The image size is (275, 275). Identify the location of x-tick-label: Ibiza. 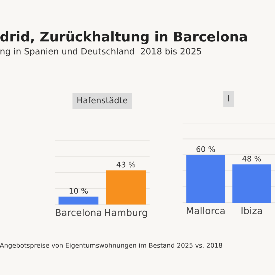
(252, 210).